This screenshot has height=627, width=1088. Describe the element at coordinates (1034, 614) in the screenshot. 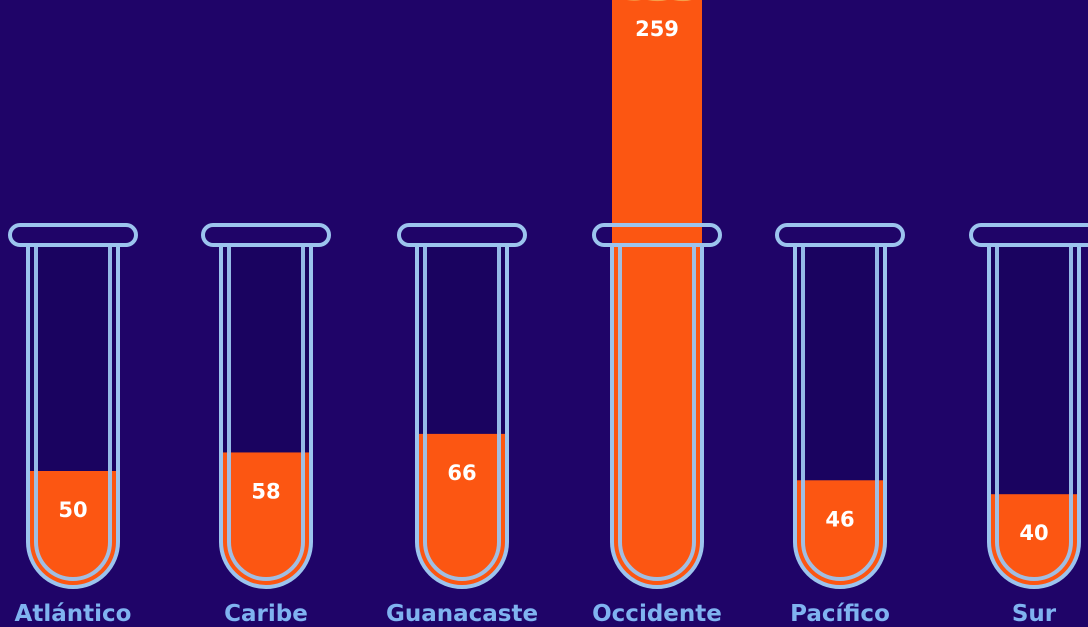

I see `category-label-sur: Sur` at that location.